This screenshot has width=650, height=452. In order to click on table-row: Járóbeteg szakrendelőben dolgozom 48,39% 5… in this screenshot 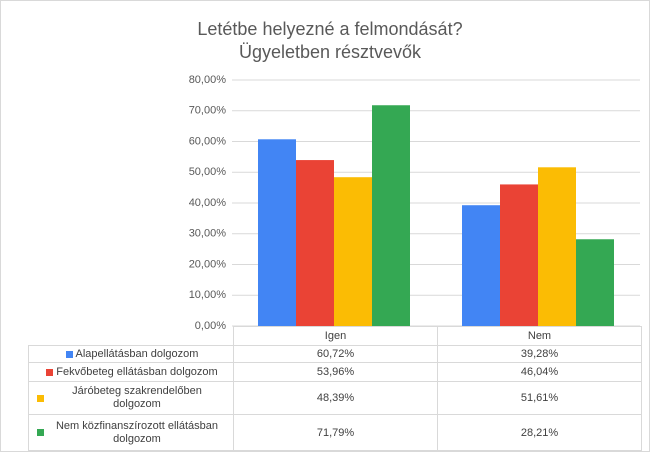, I will do `click(335, 398)`.